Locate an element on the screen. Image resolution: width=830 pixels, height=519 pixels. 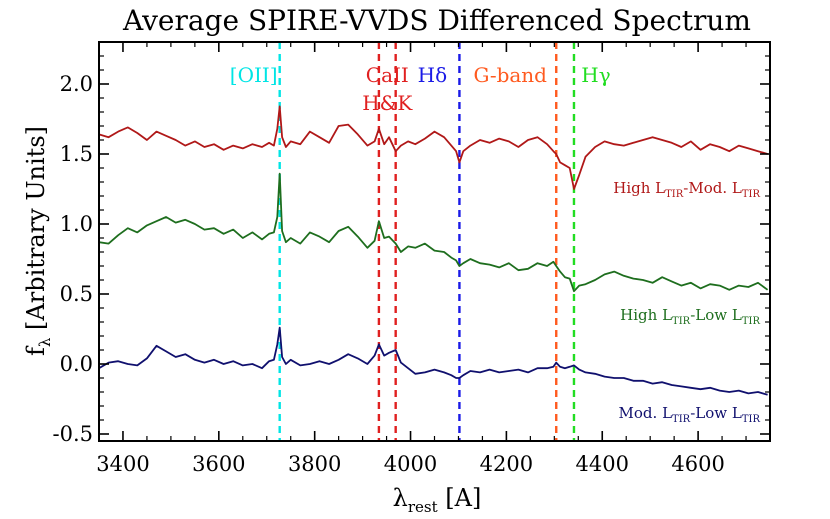
feature-label-0-0: [OII] is located at coordinates (254, 75).